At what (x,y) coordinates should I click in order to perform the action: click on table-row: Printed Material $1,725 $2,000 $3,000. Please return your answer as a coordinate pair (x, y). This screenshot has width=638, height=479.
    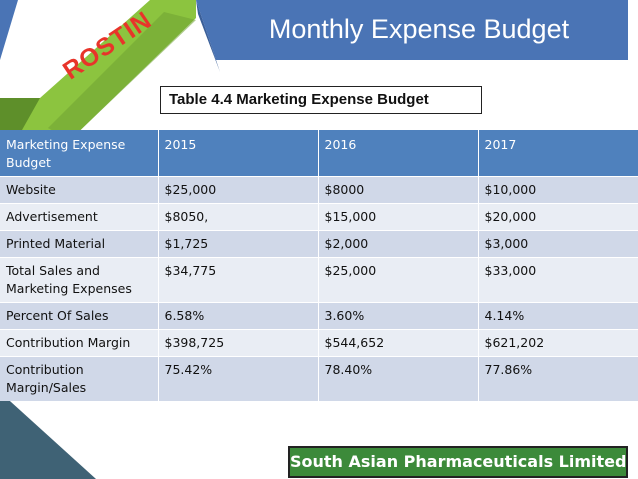
    Looking at the image, I should click on (319, 244).